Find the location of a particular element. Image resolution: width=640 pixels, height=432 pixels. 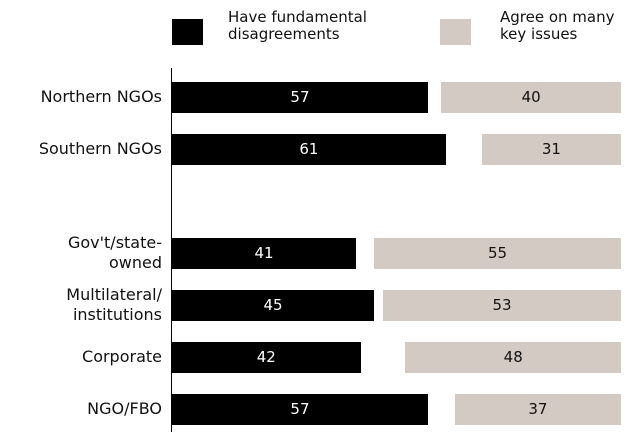

value-label: 31 is located at coordinates (551, 149).